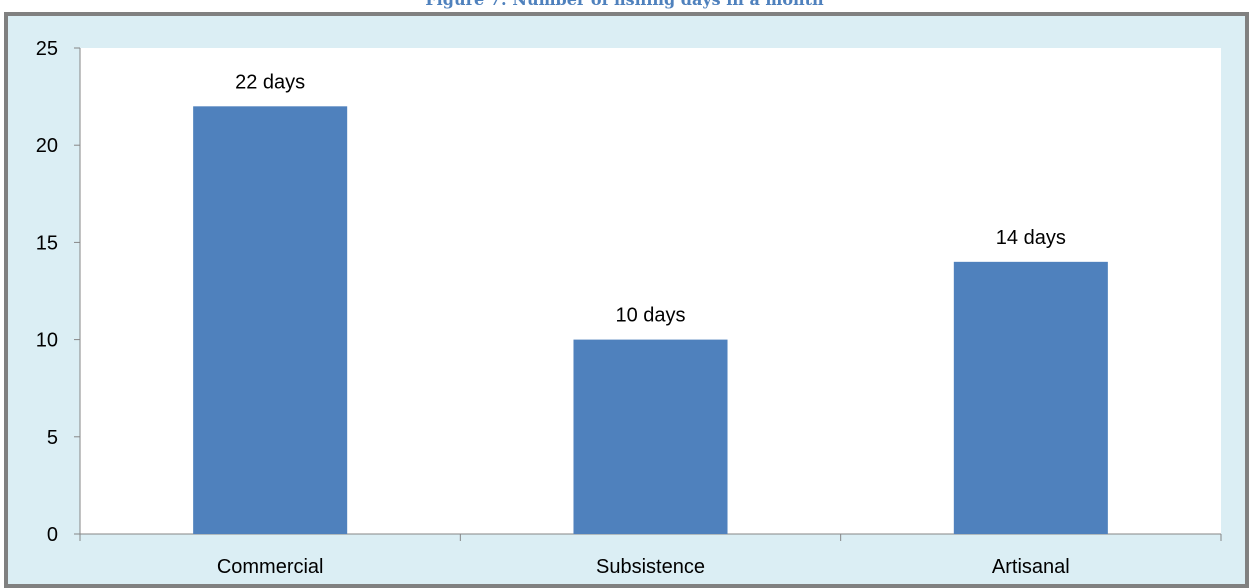  What do you see at coordinates (270, 567) in the screenshot?
I see `x-category-label: Commercial` at bounding box center [270, 567].